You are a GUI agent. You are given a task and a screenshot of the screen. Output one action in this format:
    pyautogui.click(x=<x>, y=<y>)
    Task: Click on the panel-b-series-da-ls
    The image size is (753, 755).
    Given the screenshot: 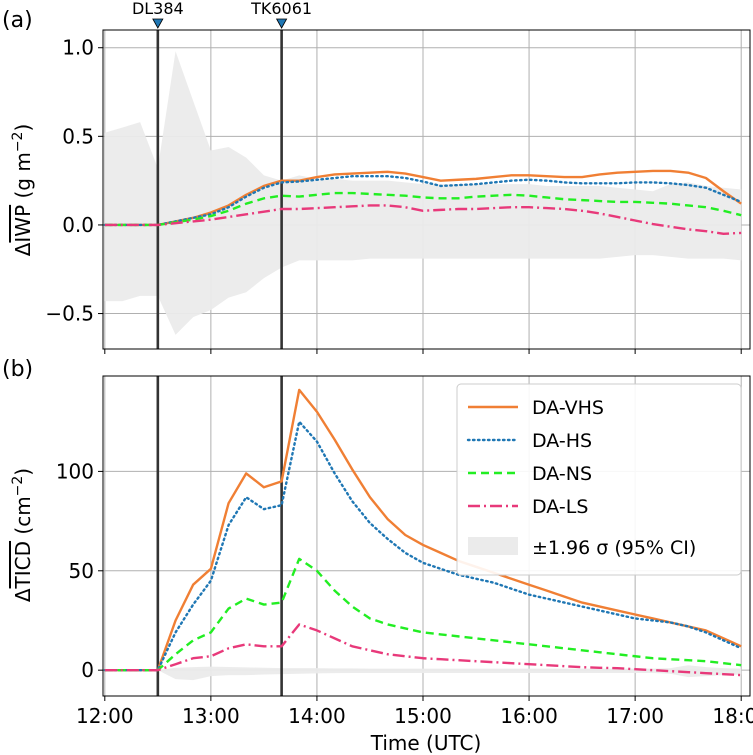 What is the action you would take?
    pyautogui.click(x=423, y=650)
    